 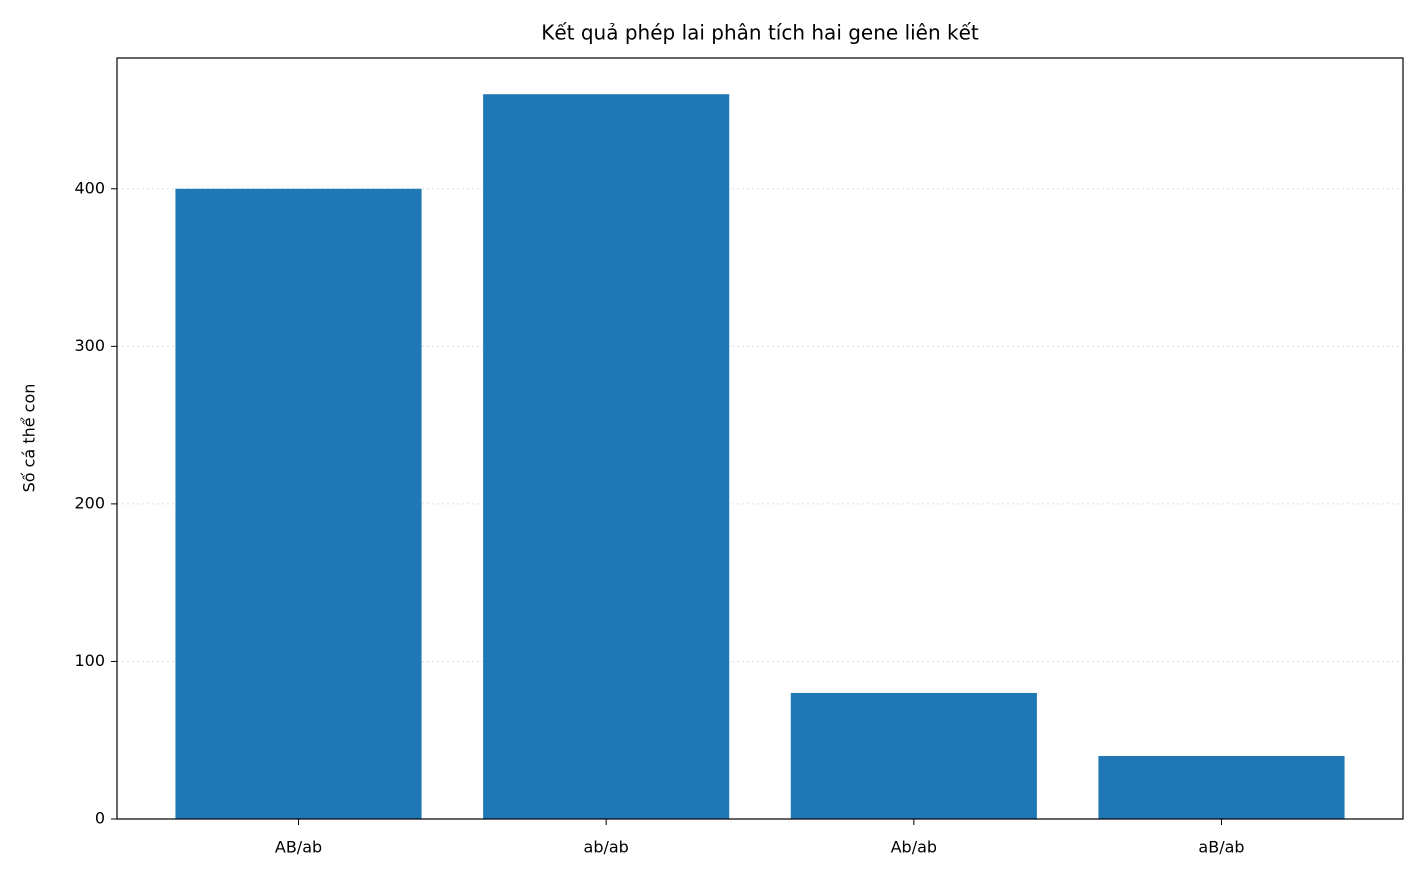 I want to click on y-tick-label: 400, so click(x=89, y=187).